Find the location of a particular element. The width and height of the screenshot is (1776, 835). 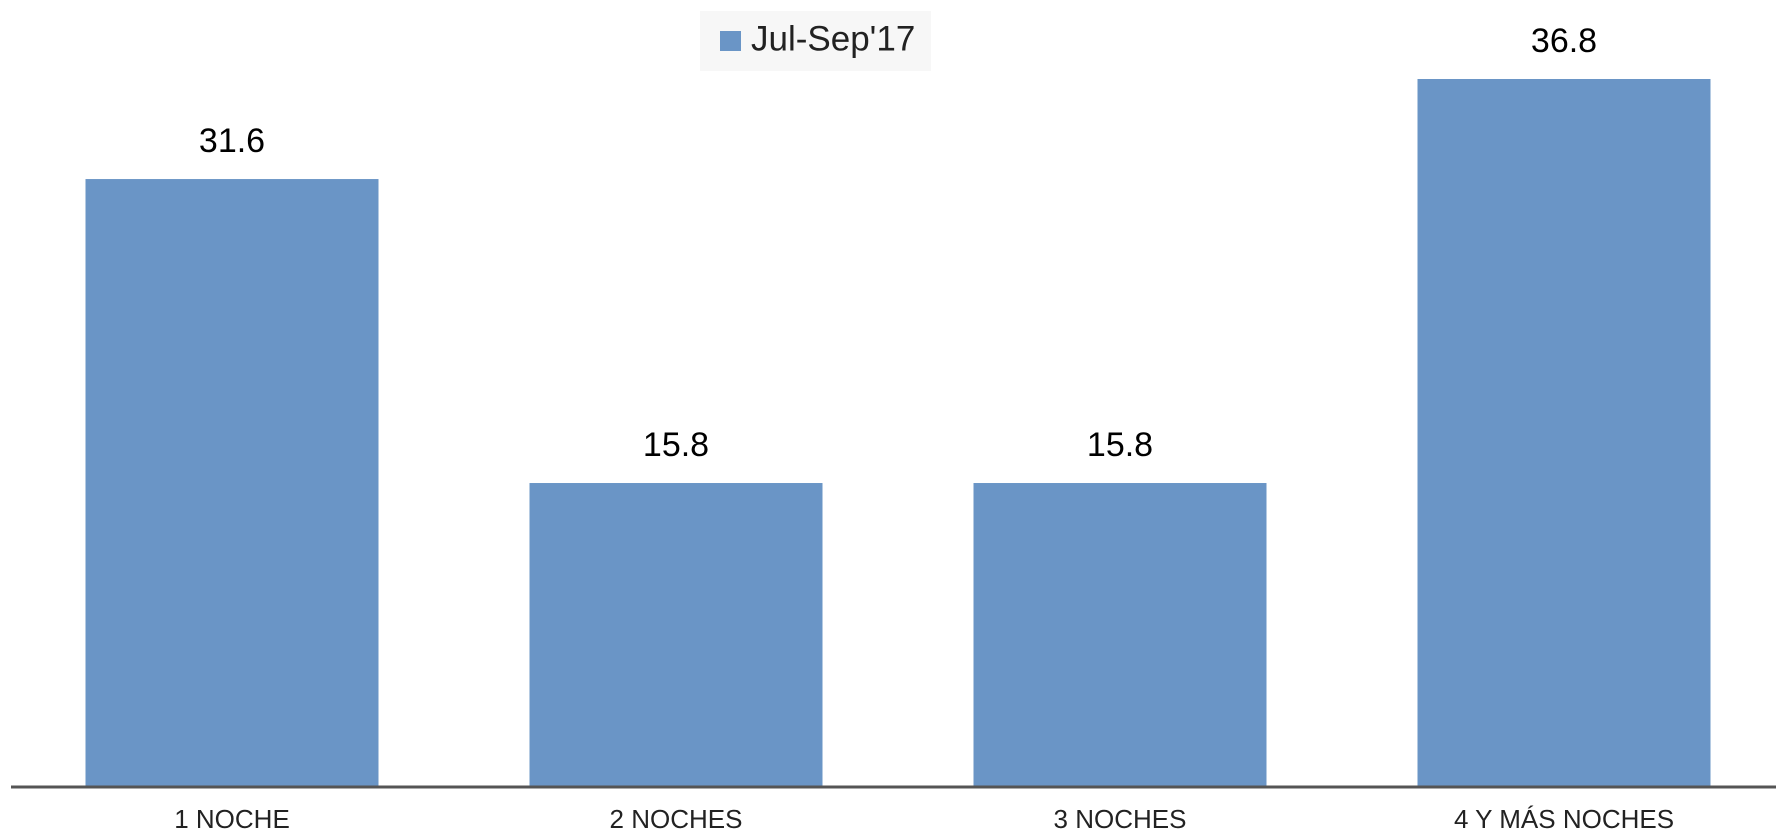

x-tick-label: 3 NOCHES is located at coordinates (1120, 819).